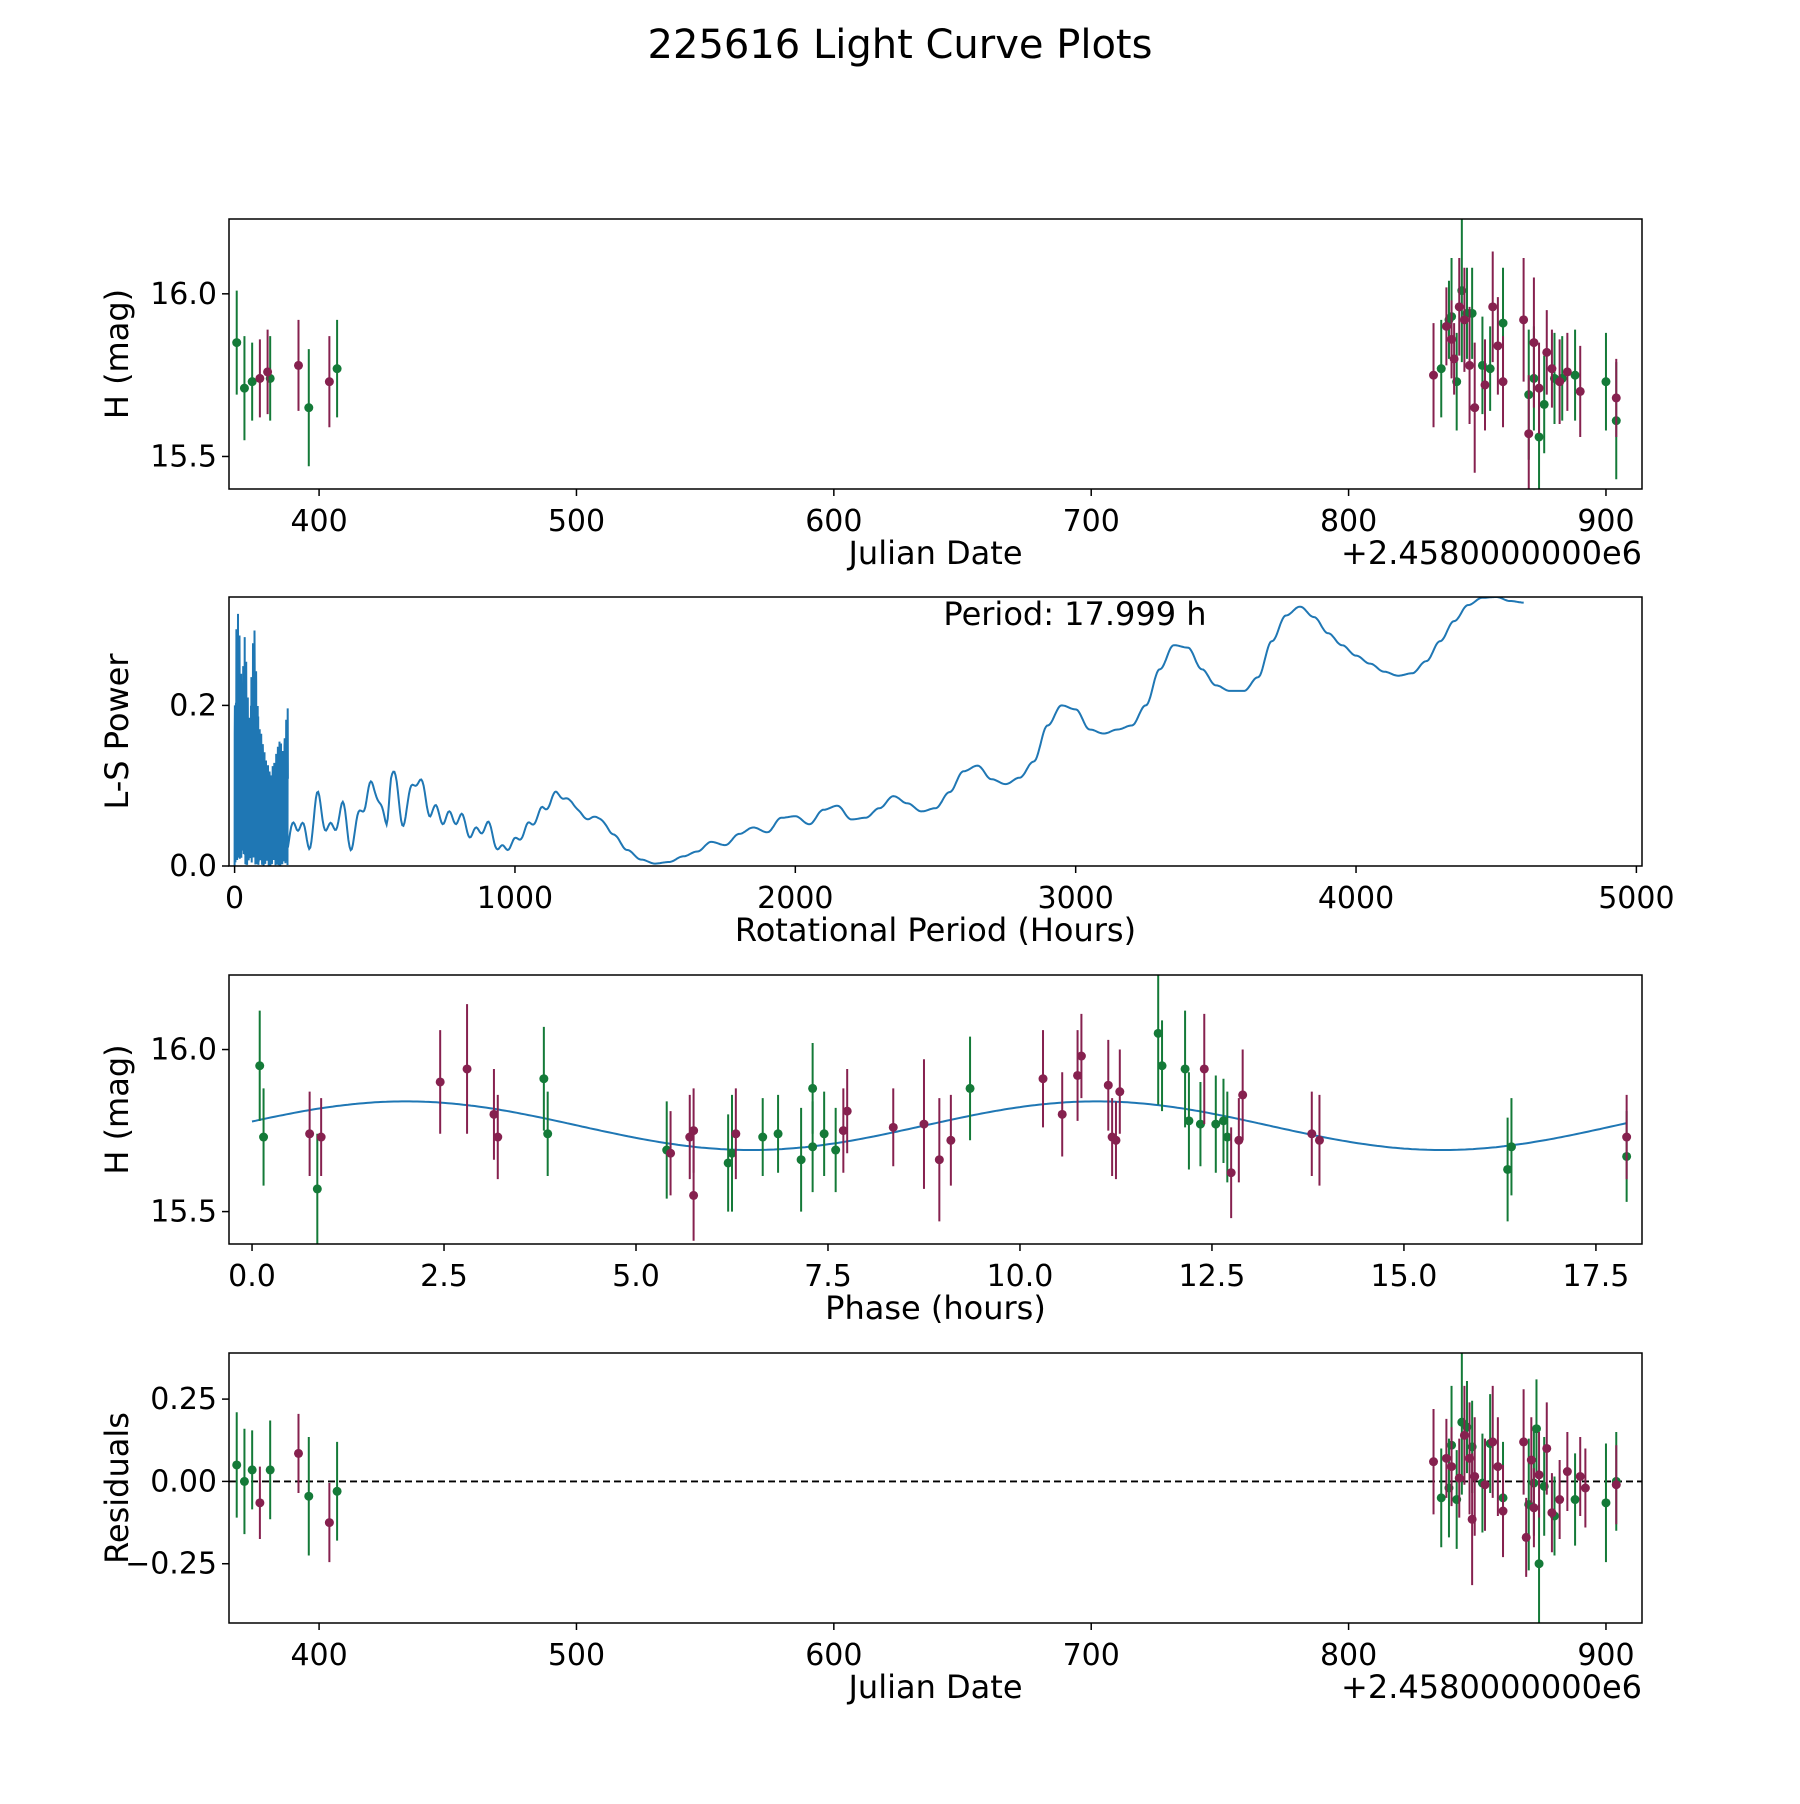  Describe the element at coordinates (1356, 898) in the screenshot. I see `x-tick-label: 4000` at that location.